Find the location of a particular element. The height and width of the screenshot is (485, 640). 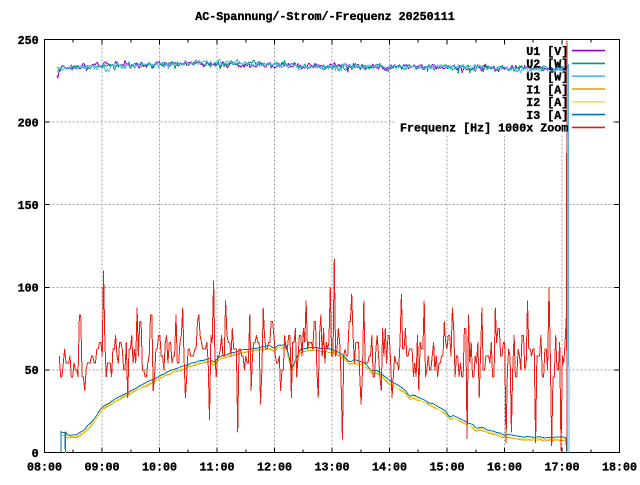

svg-text: 16:00 is located at coordinates (504, 467).